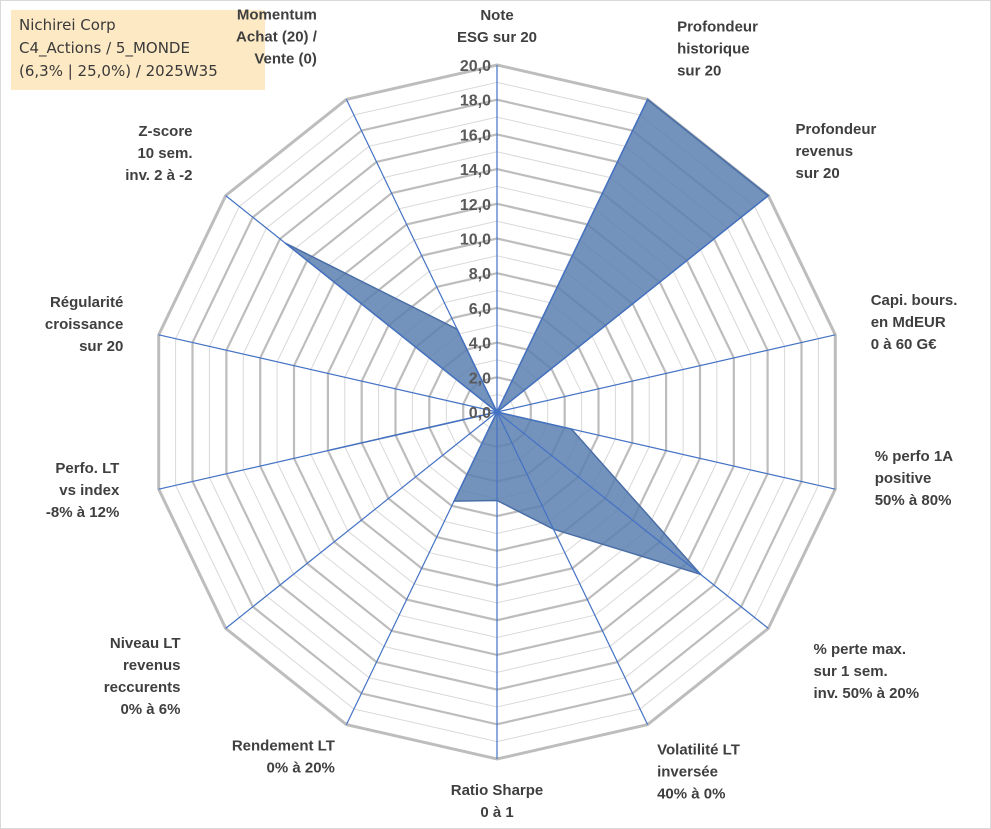  Describe the element at coordinates (158, 175) in the screenshot. I see `axis-label-line: inv. 2 à -2` at that location.